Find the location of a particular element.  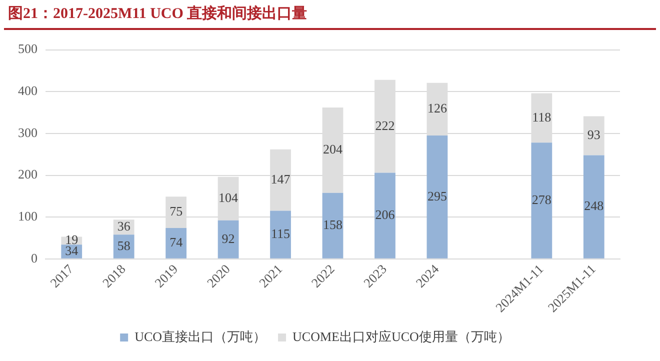

data-label: 206 is located at coordinates (385, 214).